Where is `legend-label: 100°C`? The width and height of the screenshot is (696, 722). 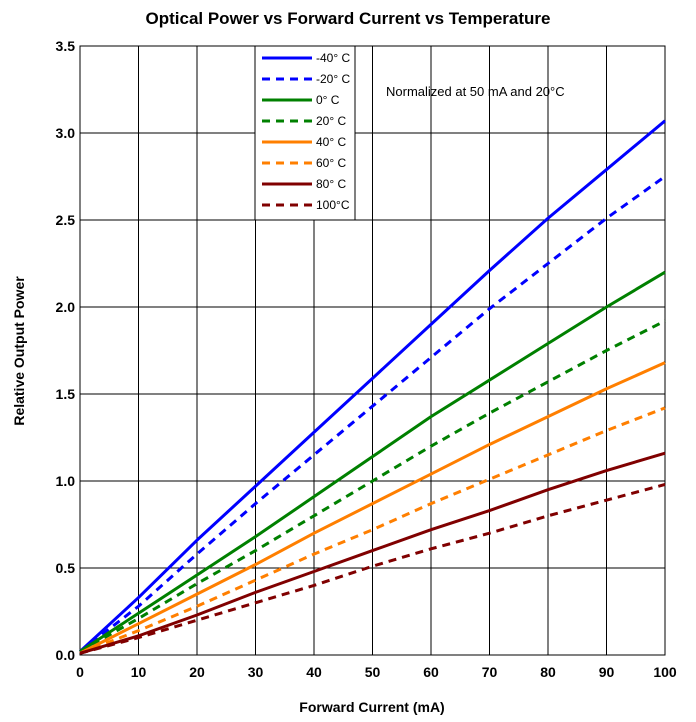 legend-label: 100°C is located at coordinates (333, 205).